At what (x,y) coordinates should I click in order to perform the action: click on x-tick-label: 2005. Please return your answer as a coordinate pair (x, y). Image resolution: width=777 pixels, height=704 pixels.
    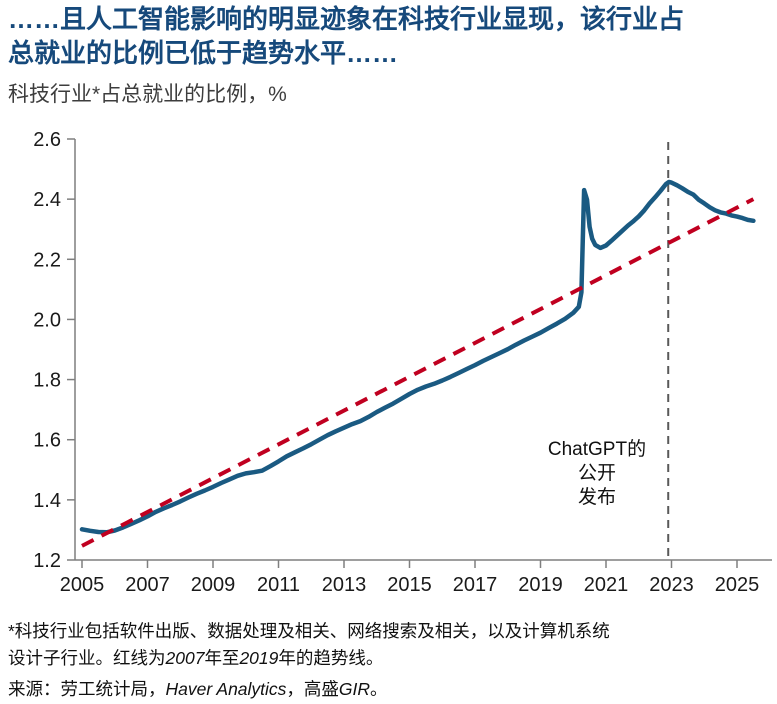
    Looking at the image, I should click on (82, 585).